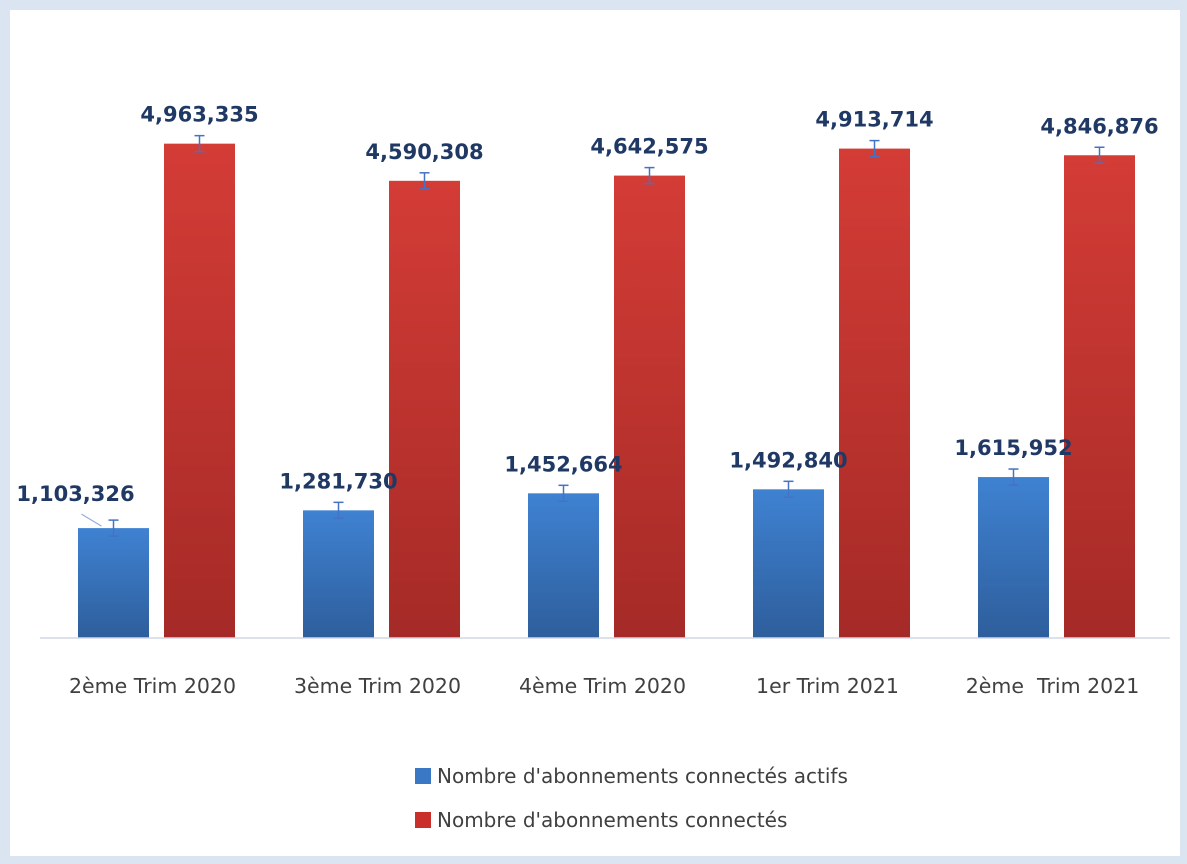 This screenshot has height=864, width=1187. What do you see at coordinates (1099, 126) in the screenshot?
I see `value-label-1-4: 4,846,876` at bounding box center [1099, 126].